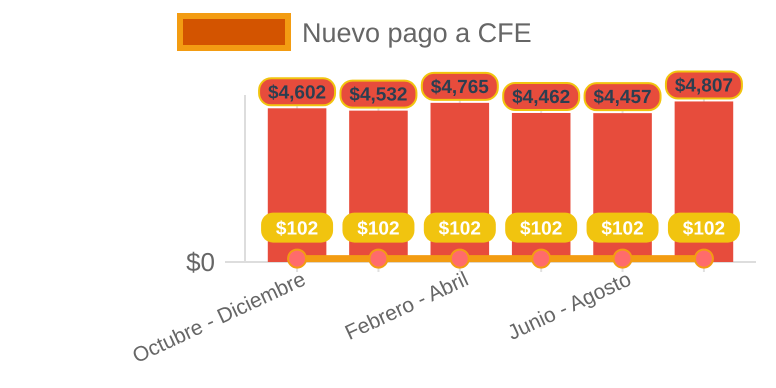 Image resolution: width=776 pixels, height=388 pixels. I want to click on data-label: $4,457, so click(622, 97).